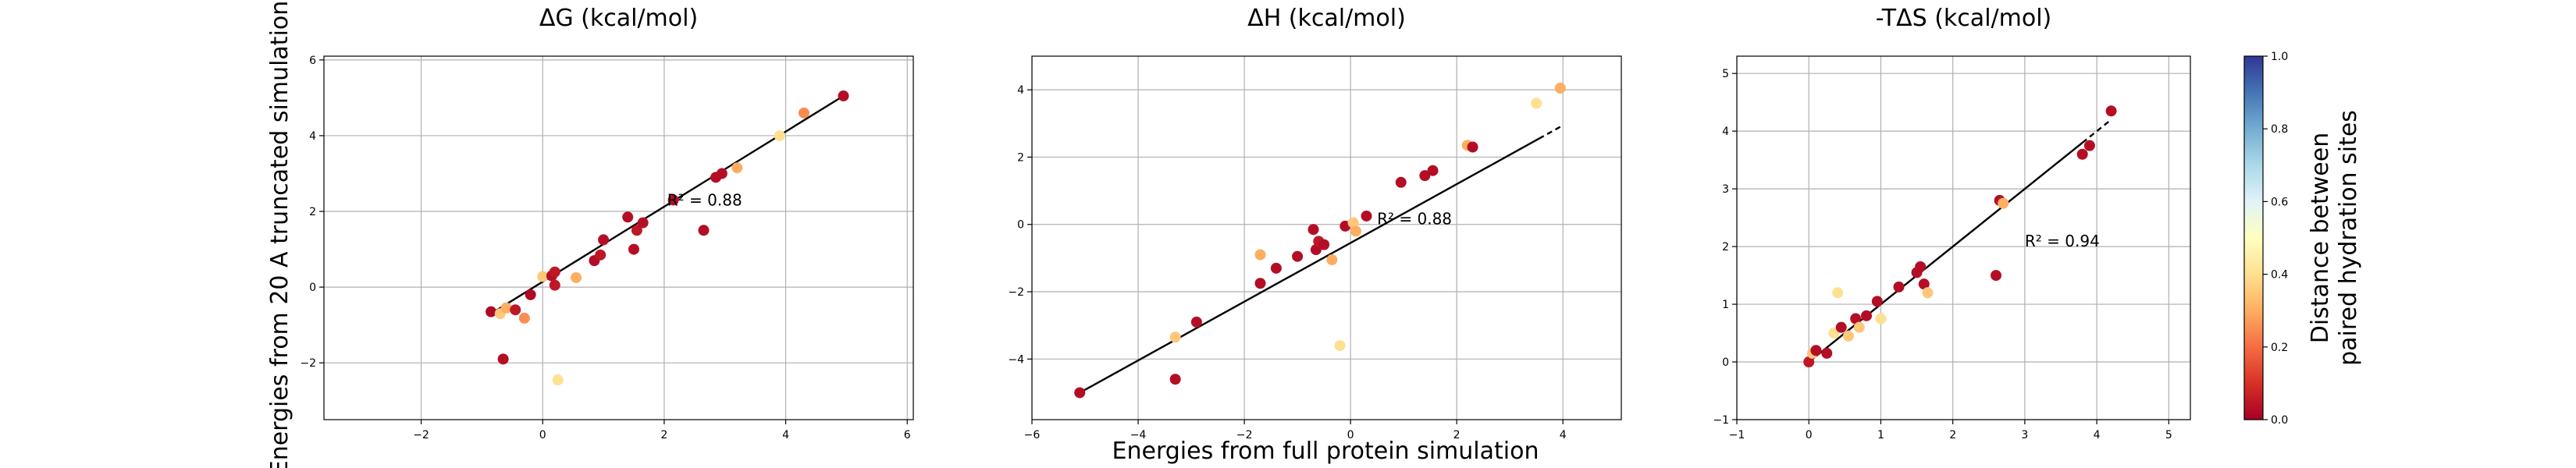 This screenshot has height=468, width=2576. Describe the element at coordinates (2168, 435) in the screenshot. I see `x-tick-label: 5` at that location.